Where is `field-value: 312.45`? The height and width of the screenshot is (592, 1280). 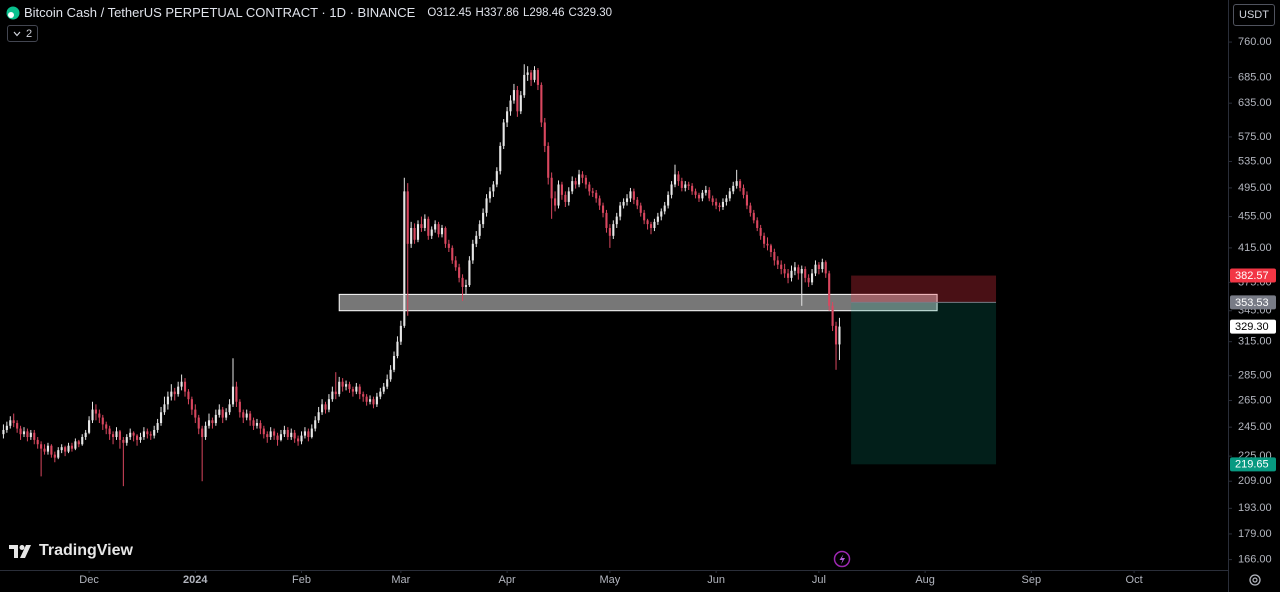
field-value: 312.45 is located at coordinates (454, 12).